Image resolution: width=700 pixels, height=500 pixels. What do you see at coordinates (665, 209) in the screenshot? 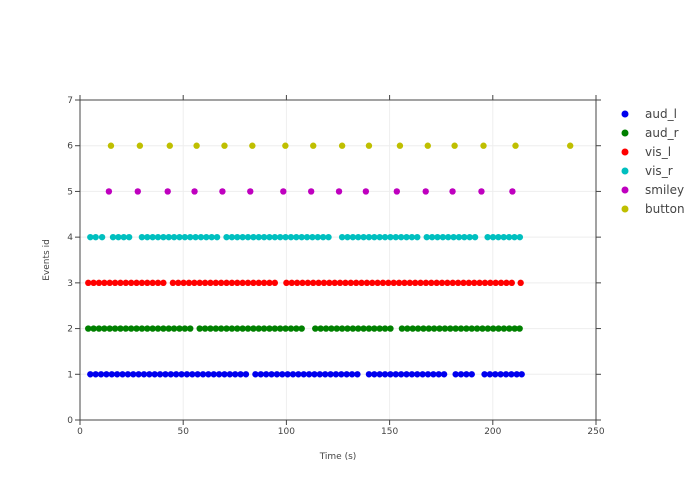
I see `legend-label: button` at bounding box center [665, 209].